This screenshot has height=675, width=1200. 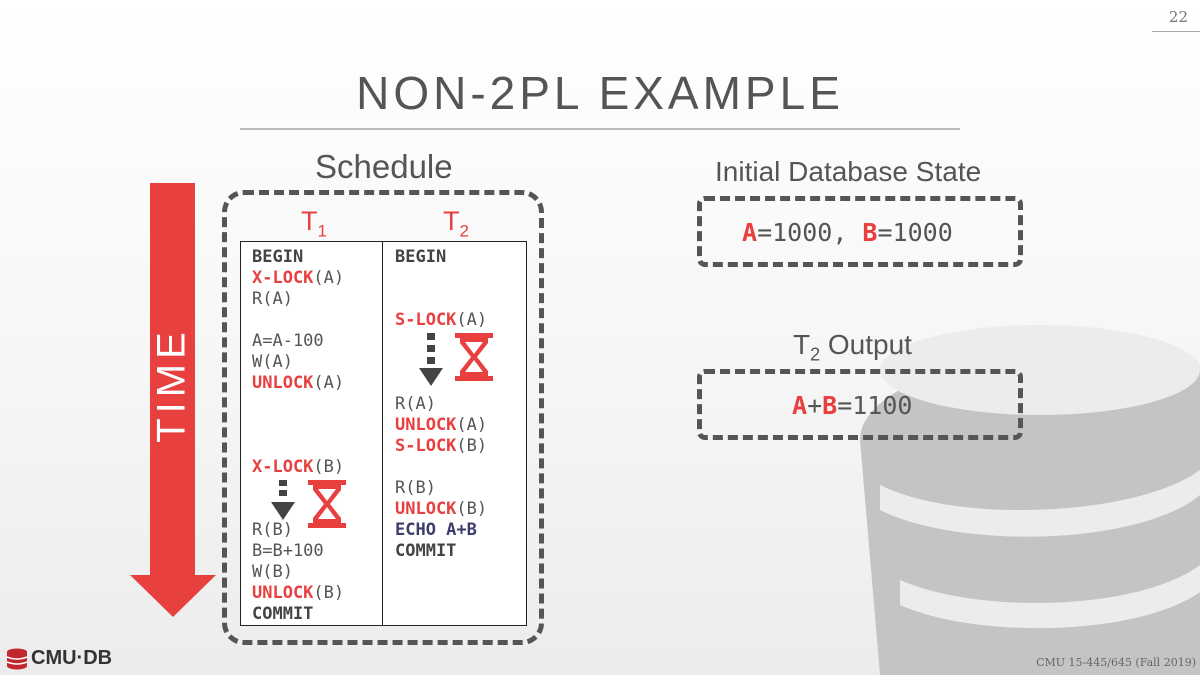 What do you see at coordinates (298, 467) in the screenshot?
I see `t1-xlock-b: X-LOCK(B)` at bounding box center [298, 467].